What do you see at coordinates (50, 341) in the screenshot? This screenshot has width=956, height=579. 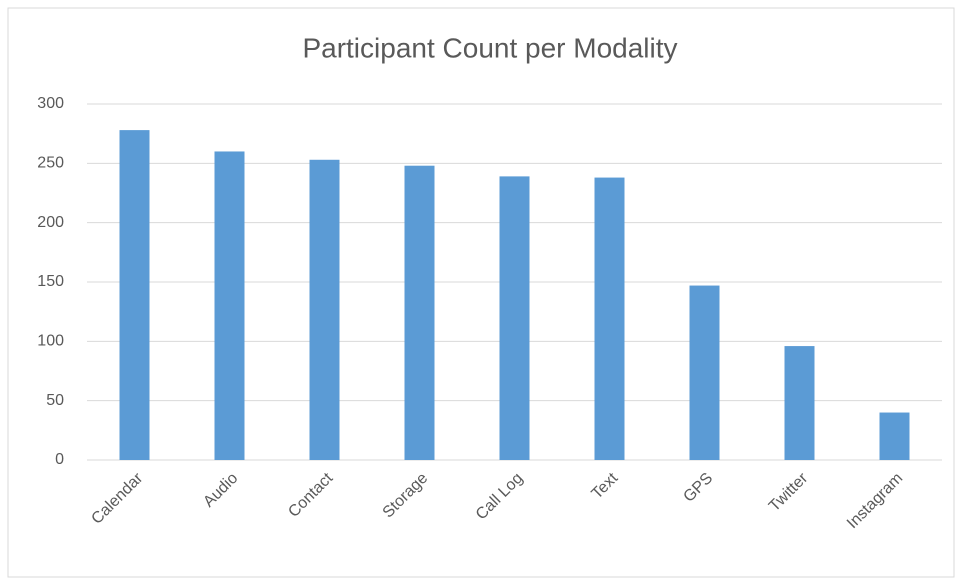 I see `y-tick-label: 100` at bounding box center [50, 341].